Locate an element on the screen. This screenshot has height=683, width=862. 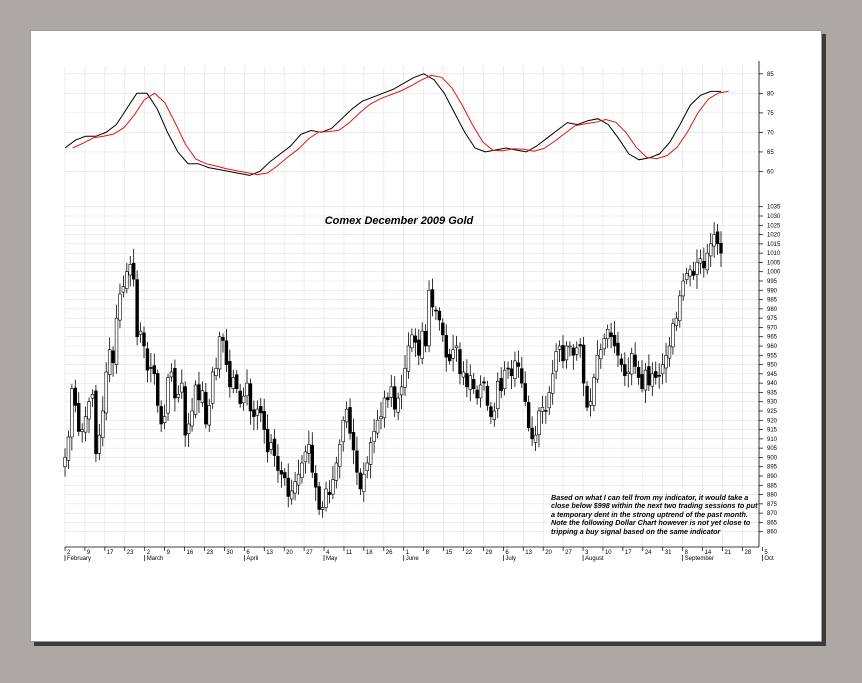
y-tick-label: 1015 is located at coordinates (774, 245).